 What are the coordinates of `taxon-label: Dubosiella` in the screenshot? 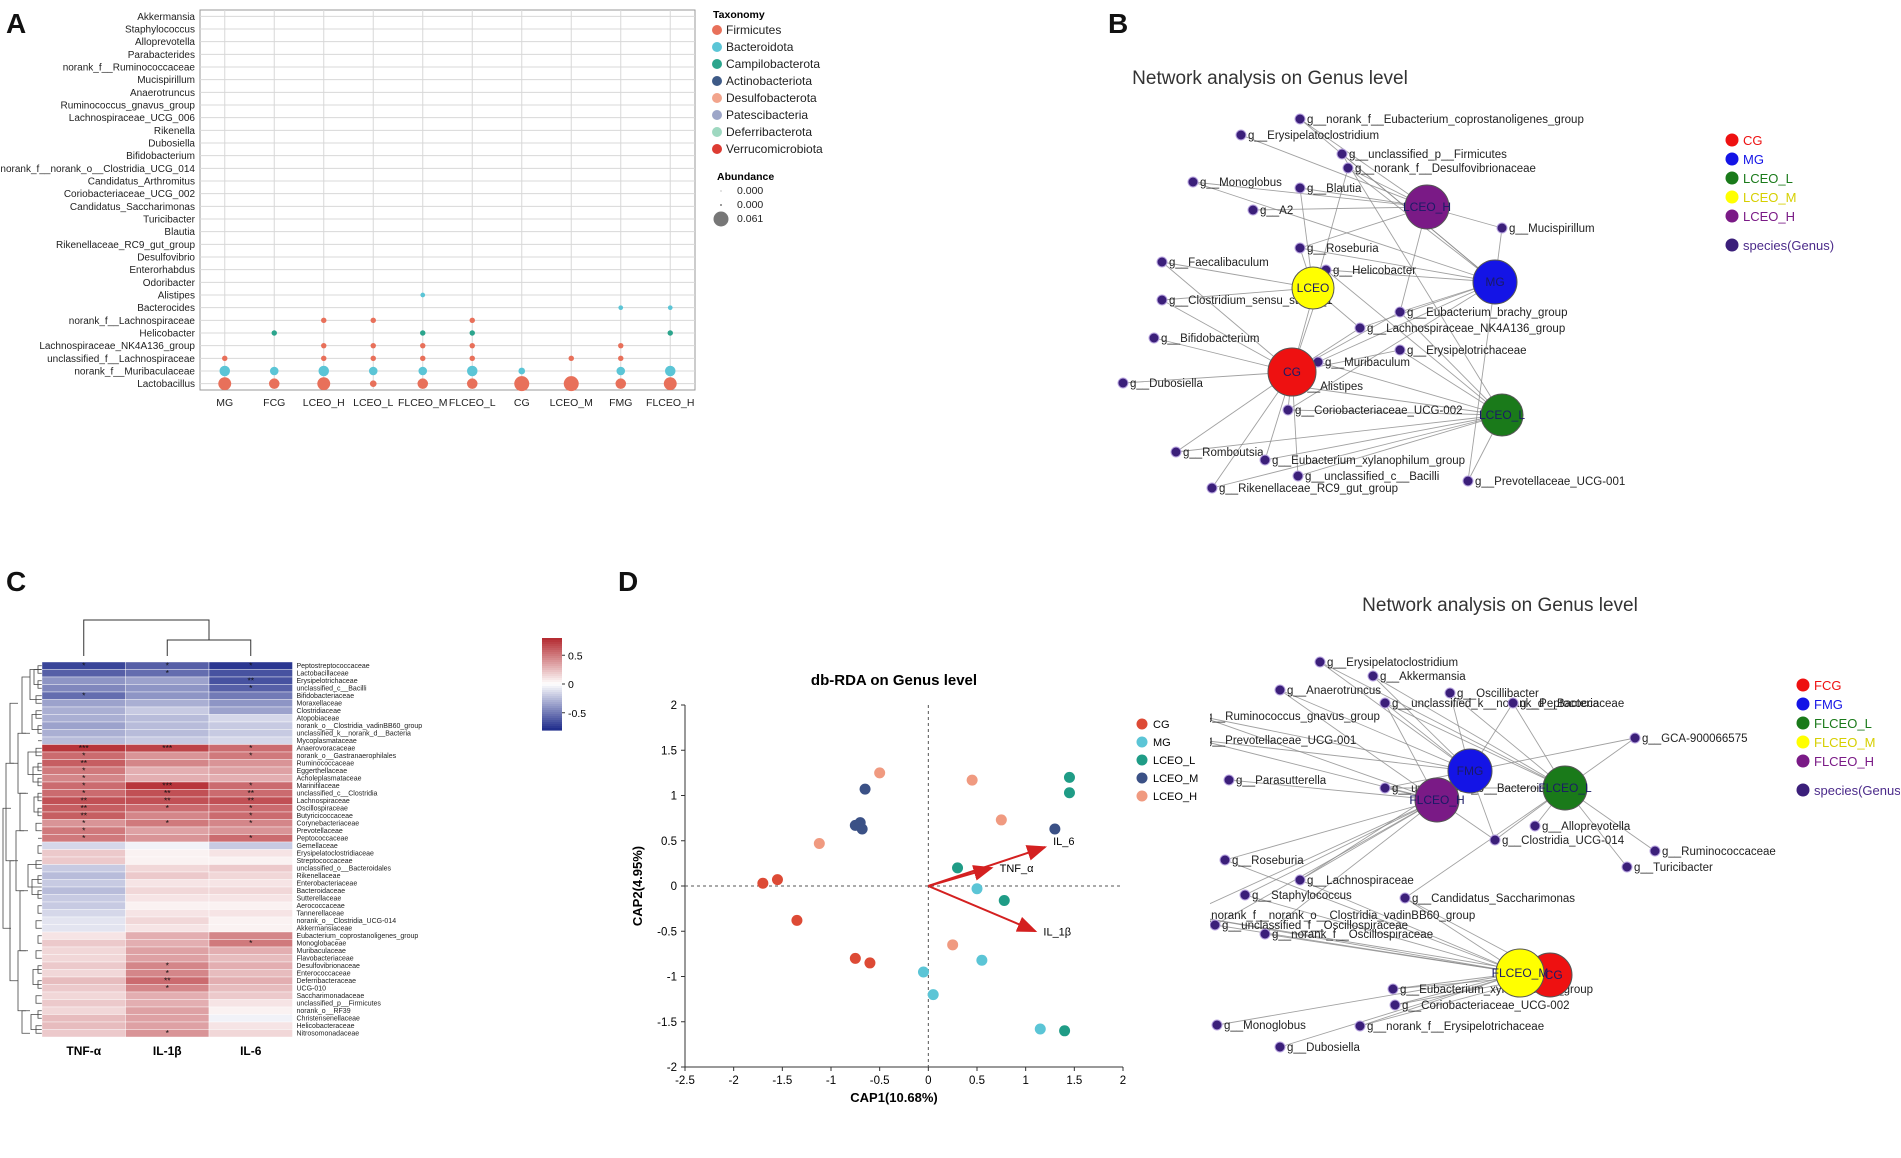 It's located at (171, 144).